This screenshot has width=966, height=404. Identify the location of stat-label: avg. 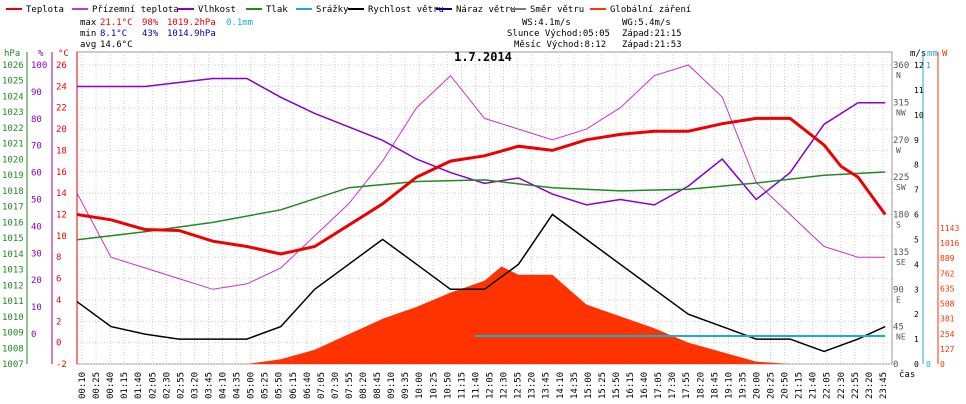
(88, 45).